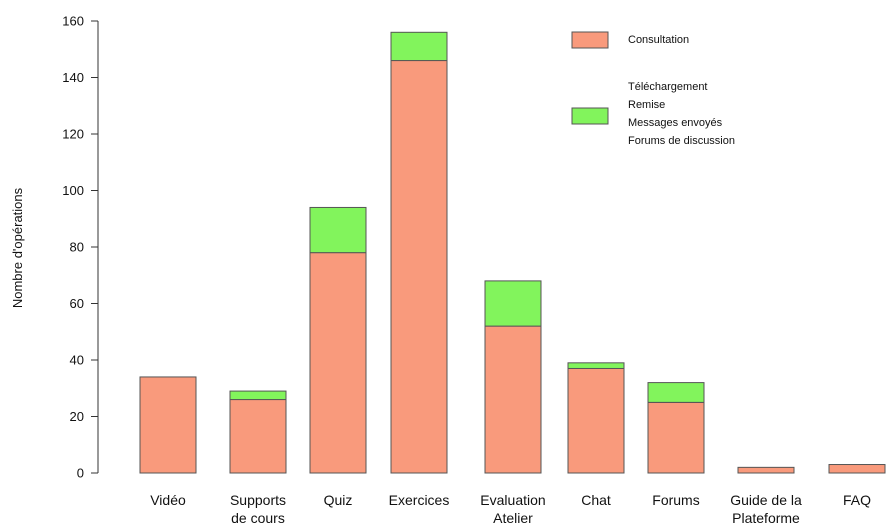  I want to click on y-tick-label: 40, so click(77, 360).